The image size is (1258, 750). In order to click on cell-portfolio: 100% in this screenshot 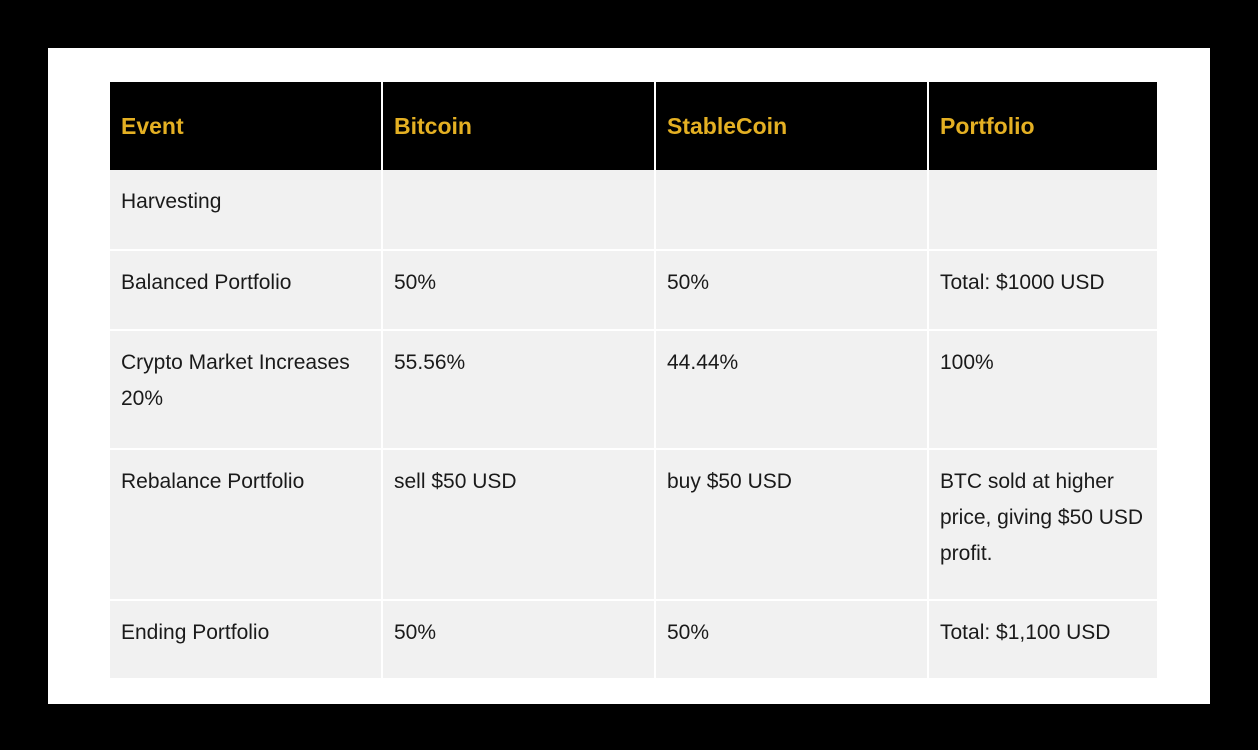, I will do `click(1043, 388)`.